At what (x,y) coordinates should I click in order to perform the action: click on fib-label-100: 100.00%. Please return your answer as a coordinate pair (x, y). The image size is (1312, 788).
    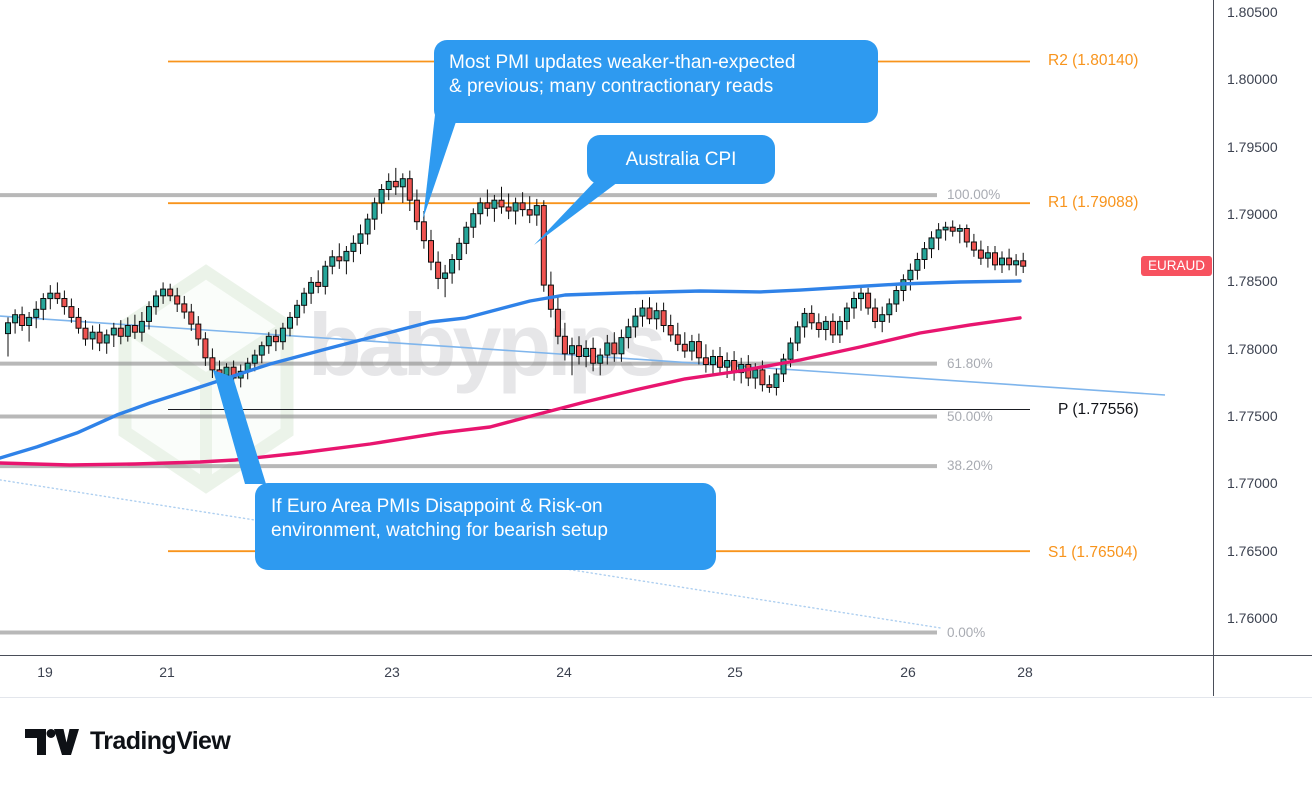
    Looking at the image, I should click on (974, 194).